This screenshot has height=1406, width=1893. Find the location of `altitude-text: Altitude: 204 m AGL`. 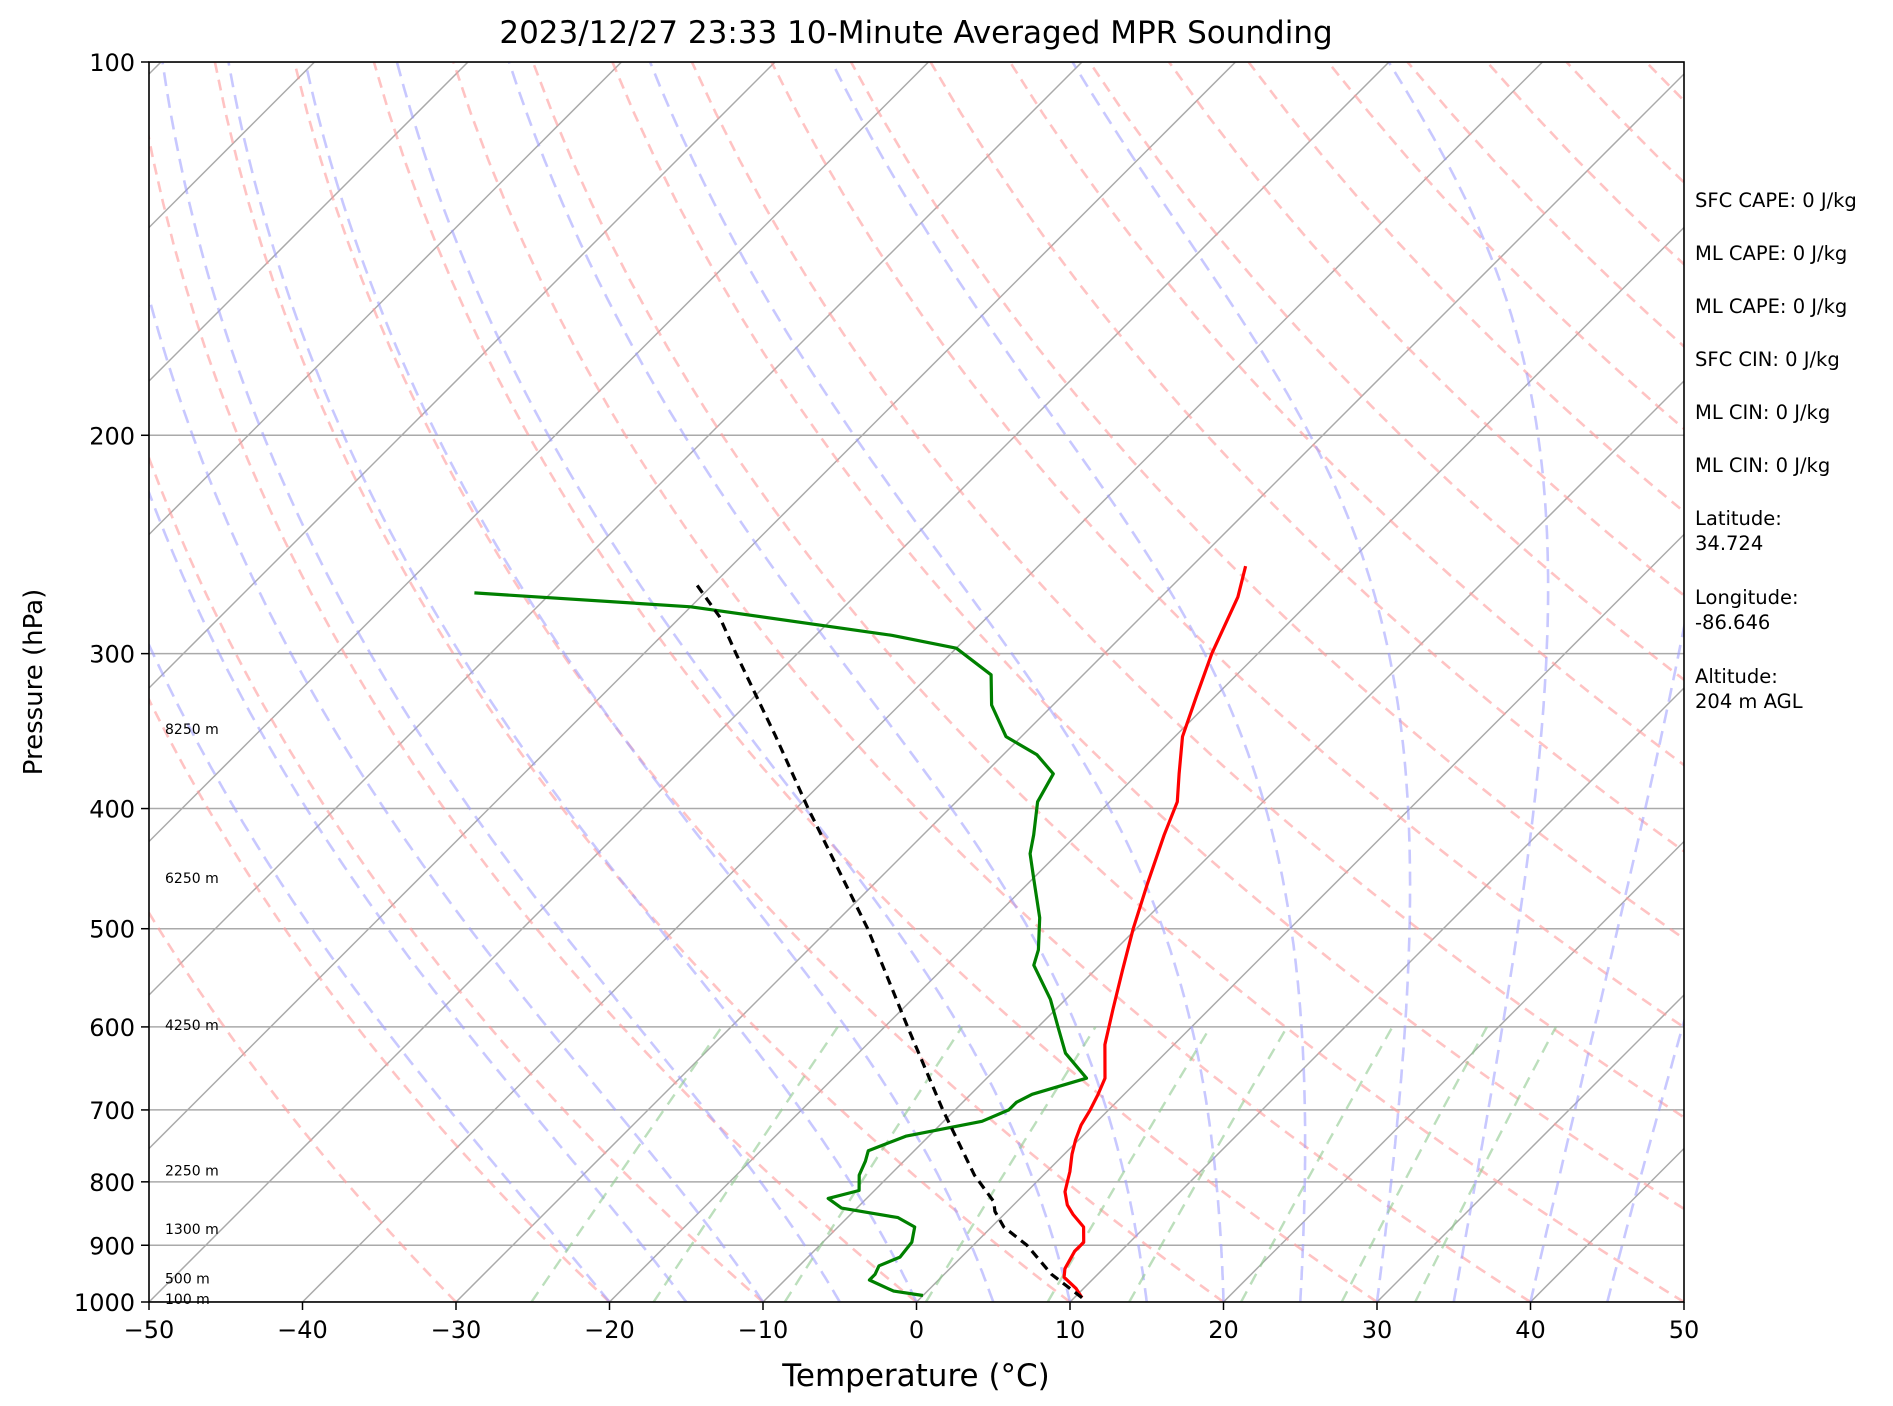

altitude-text: Altitude: 204 m AGL is located at coordinates (1749, 689).